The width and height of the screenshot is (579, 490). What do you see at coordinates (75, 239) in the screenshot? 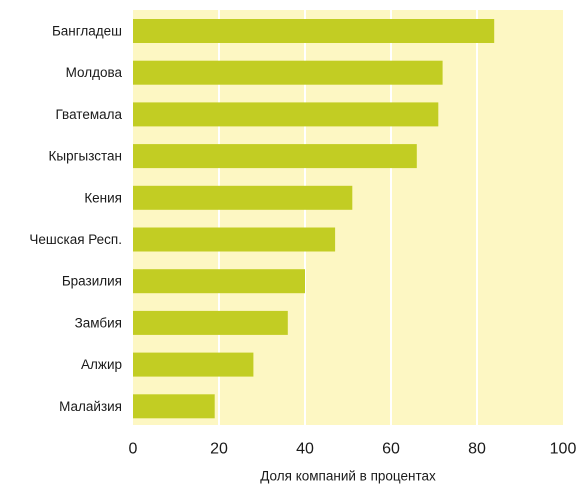
I see `category-label: Чешская Респ.` at bounding box center [75, 239].